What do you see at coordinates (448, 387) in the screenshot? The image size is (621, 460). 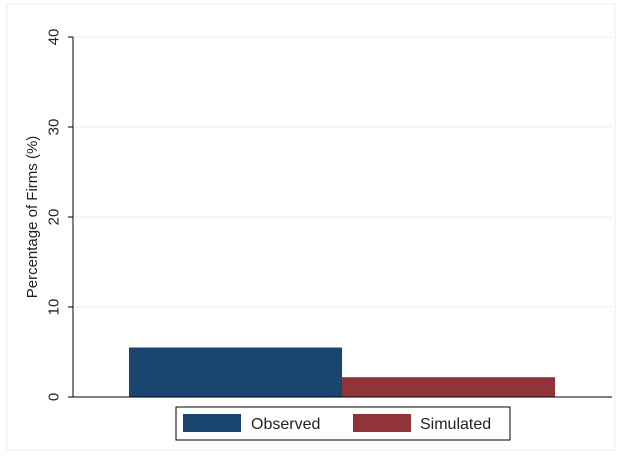 I see `bar-simulated` at bounding box center [448, 387].